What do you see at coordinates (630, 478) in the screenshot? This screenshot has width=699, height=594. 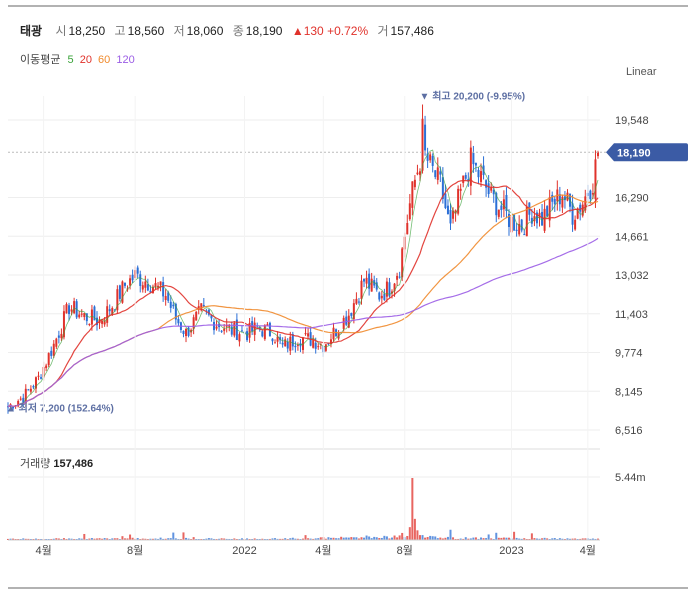 I see `volume-axis-tick: 5.44m` at bounding box center [630, 478].